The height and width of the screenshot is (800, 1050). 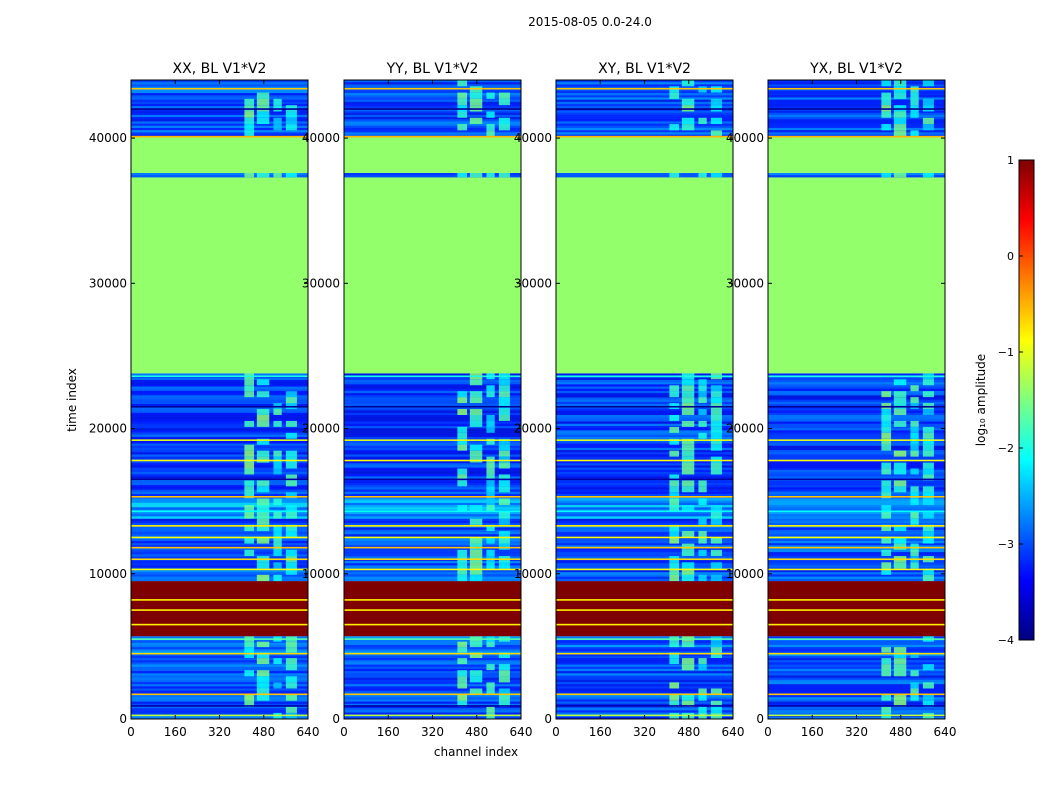 What do you see at coordinates (432, 399) in the screenshot?
I see `heatmap-image` at bounding box center [432, 399].